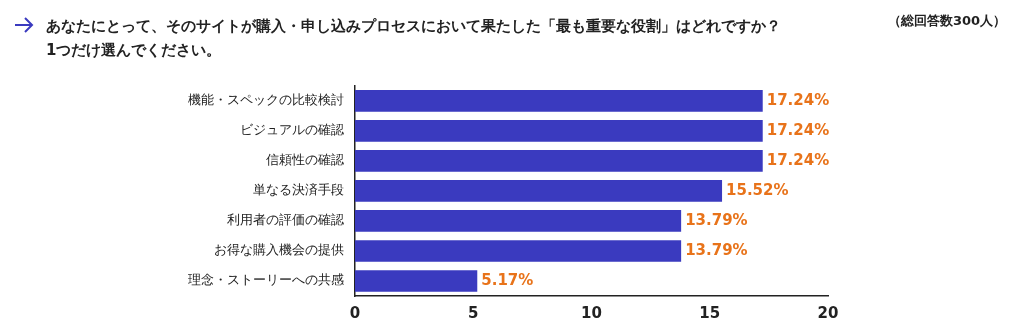 This screenshot has width=1024, height=330. Describe the element at coordinates (266, 100) in the screenshot. I see `y-tick-label: 機能・スペックの比較検討` at that location.